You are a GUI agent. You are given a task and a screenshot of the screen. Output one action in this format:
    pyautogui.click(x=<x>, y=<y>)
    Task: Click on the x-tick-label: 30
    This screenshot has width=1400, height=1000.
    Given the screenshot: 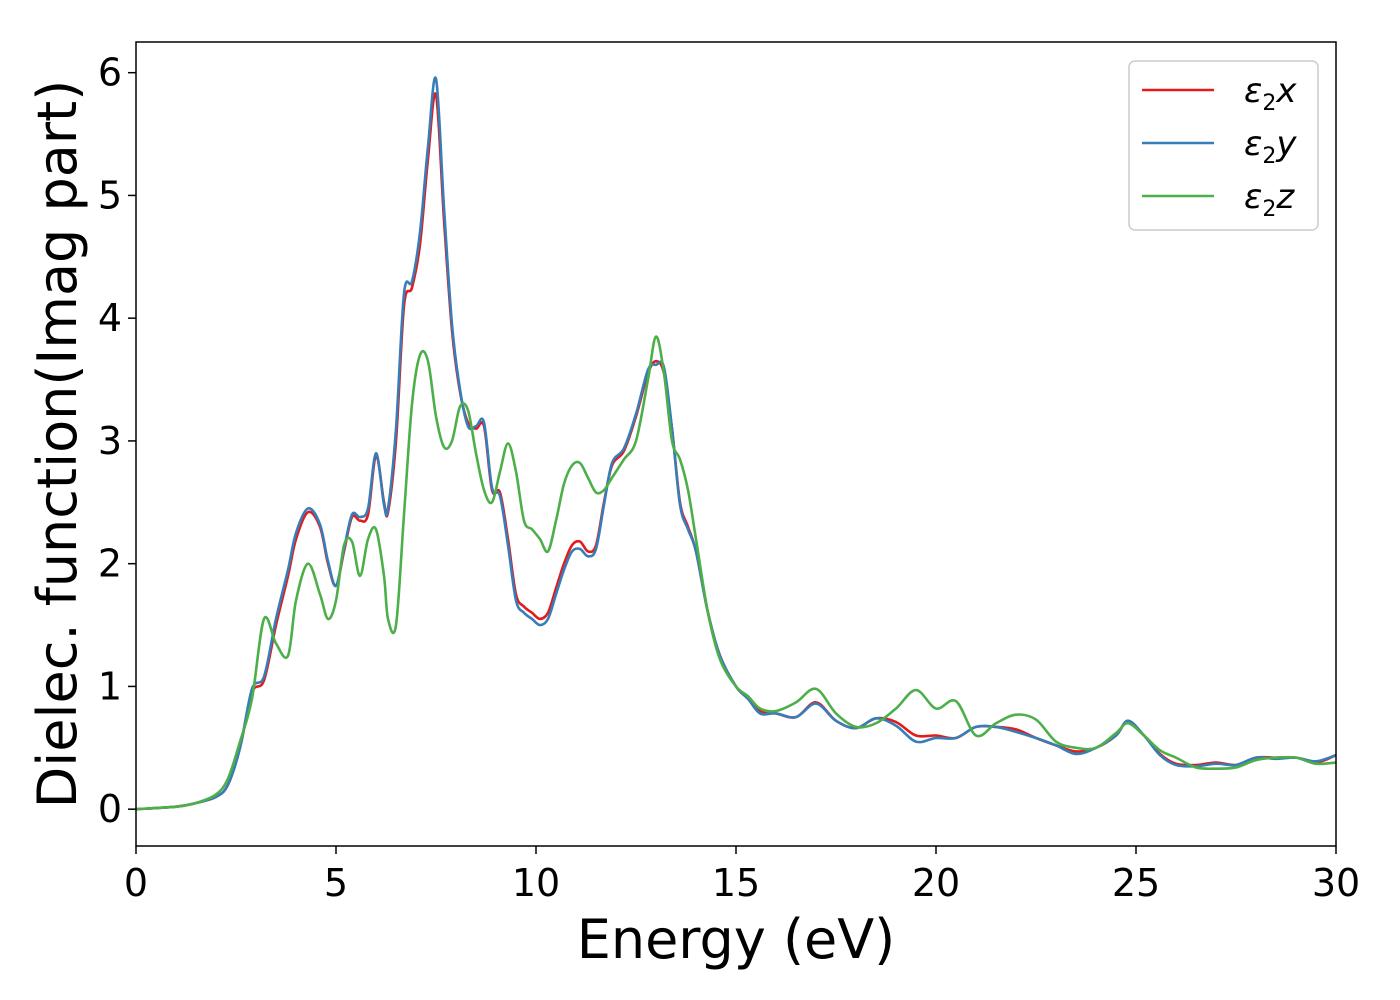 What is the action you would take?
    pyautogui.click(x=1336, y=883)
    